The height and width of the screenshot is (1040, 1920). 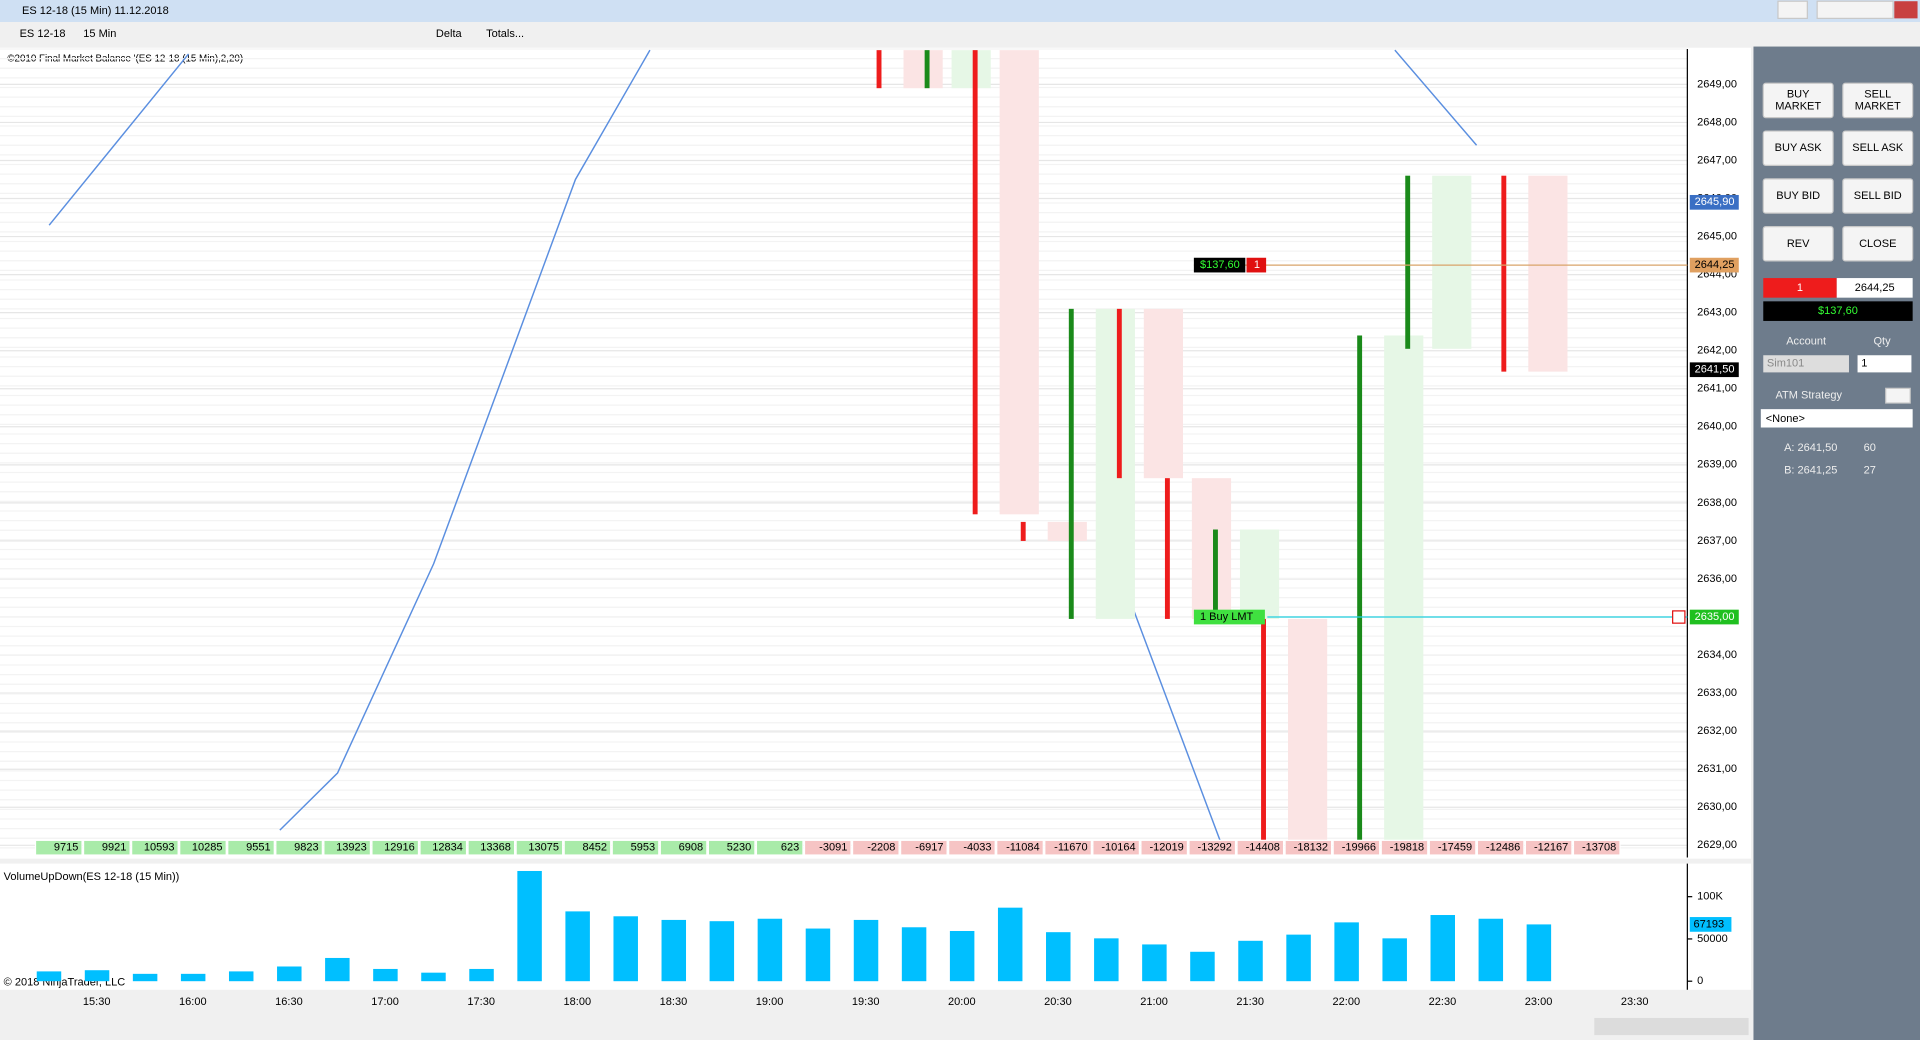 What do you see at coordinates (399, 848) in the screenshot?
I see `delta-label: 12916` at bounding box center [399, 848].